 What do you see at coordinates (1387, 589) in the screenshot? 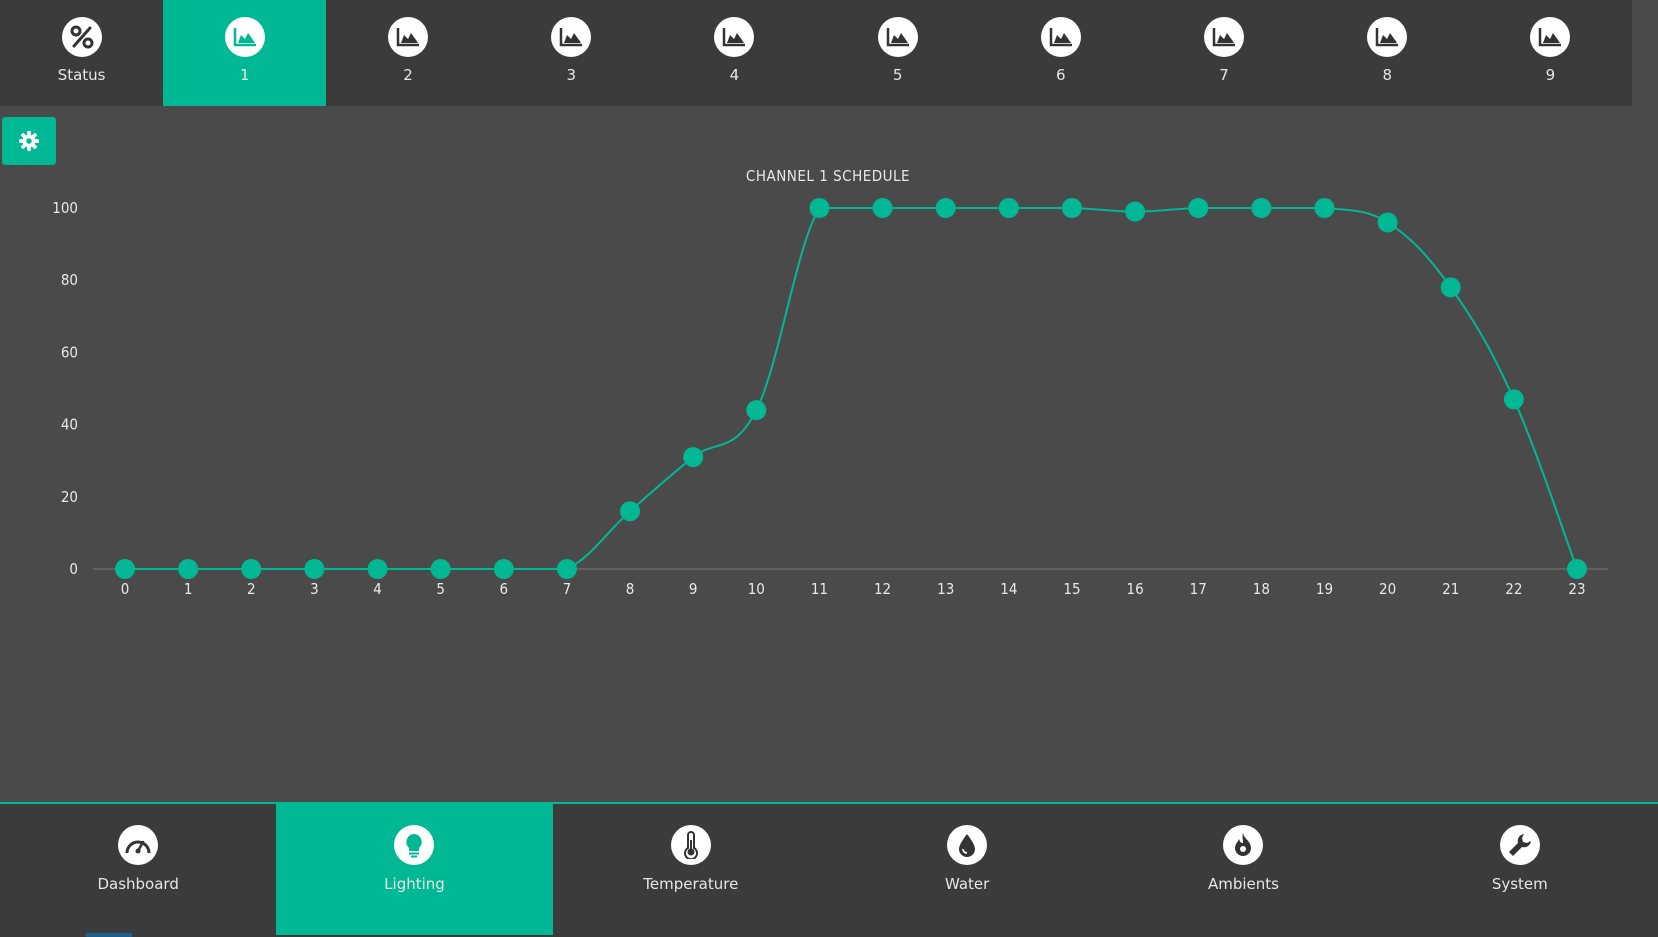
I see `x-tick-label: 20` at bounding box center [1387, 589].